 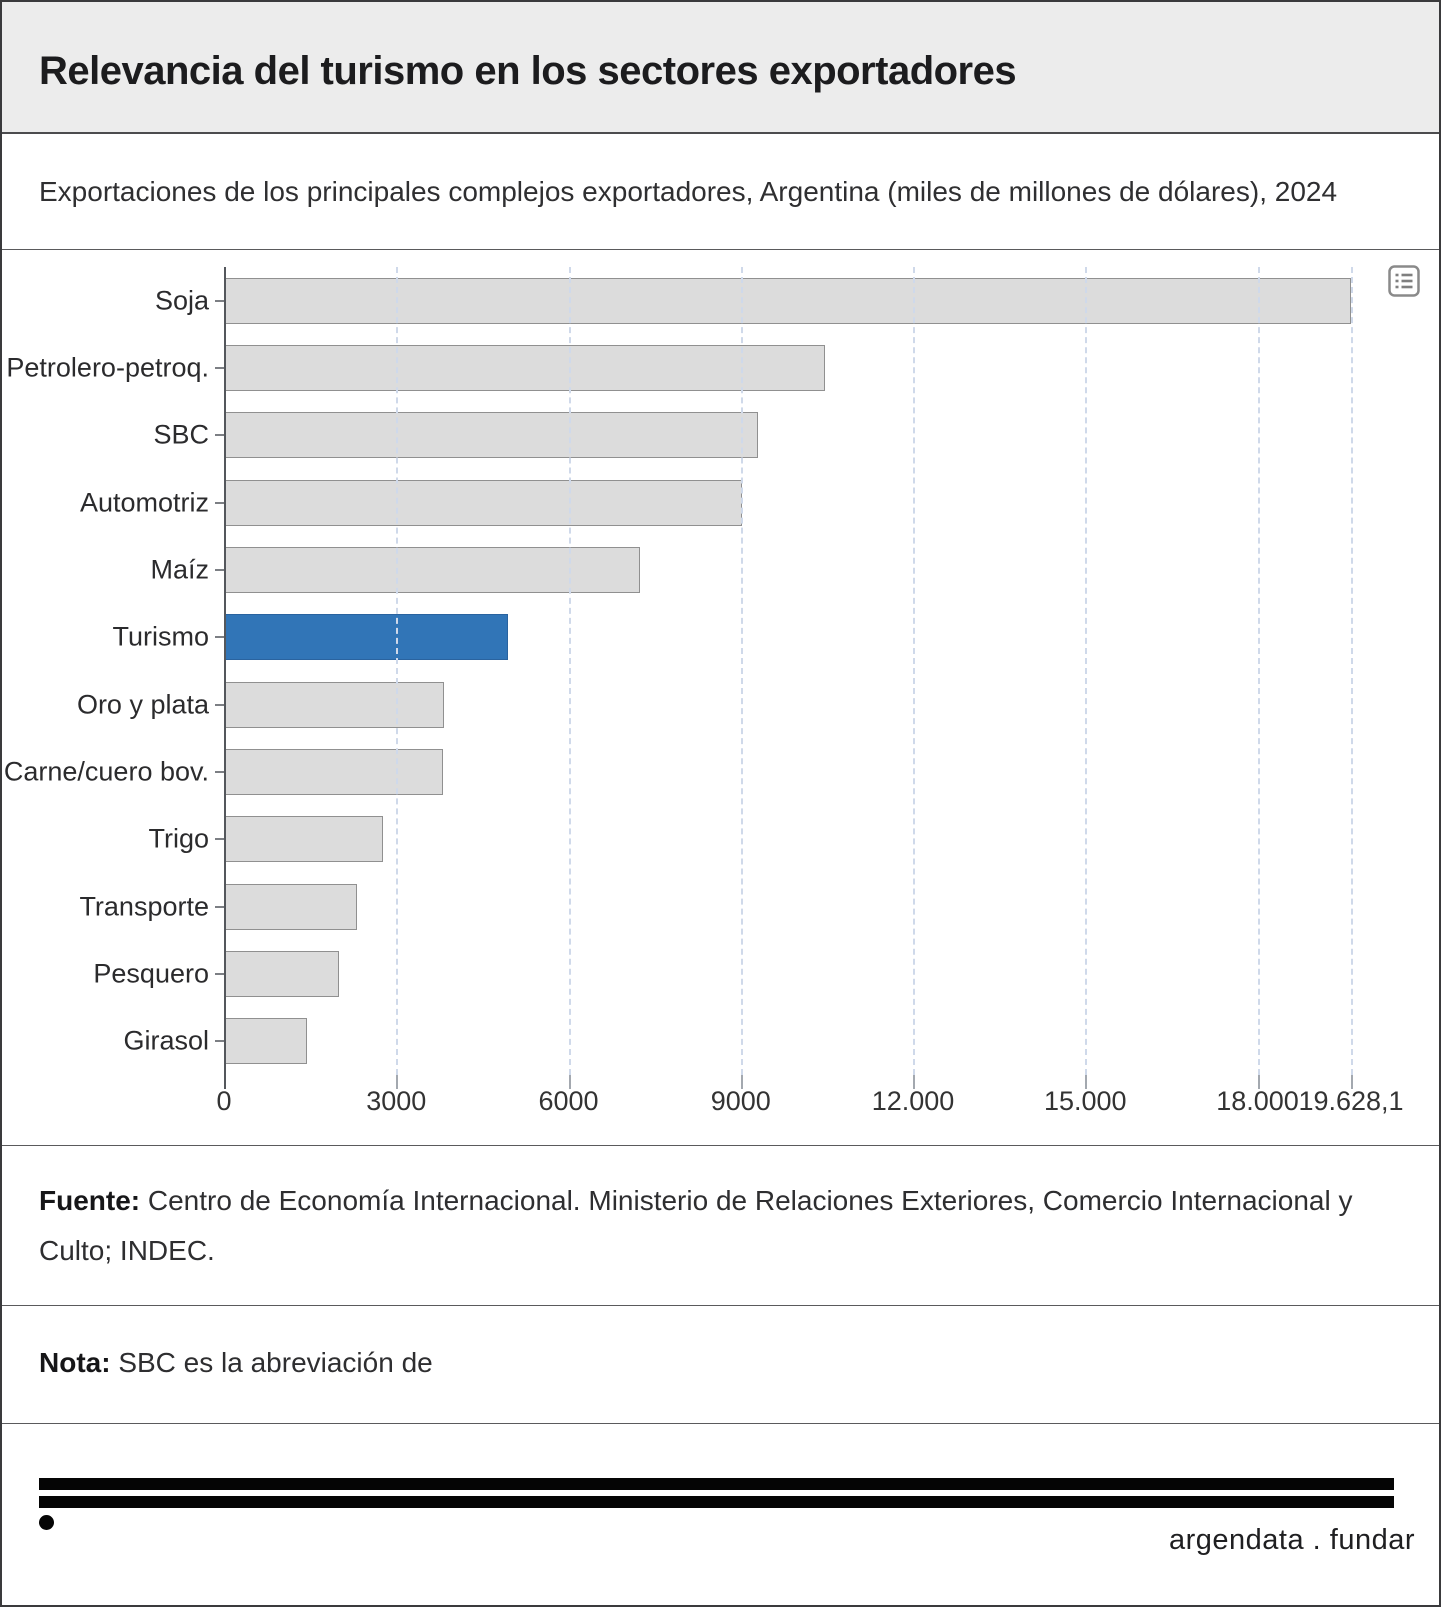 I want to click on category-label: SBC, so click(x=181, y=434).